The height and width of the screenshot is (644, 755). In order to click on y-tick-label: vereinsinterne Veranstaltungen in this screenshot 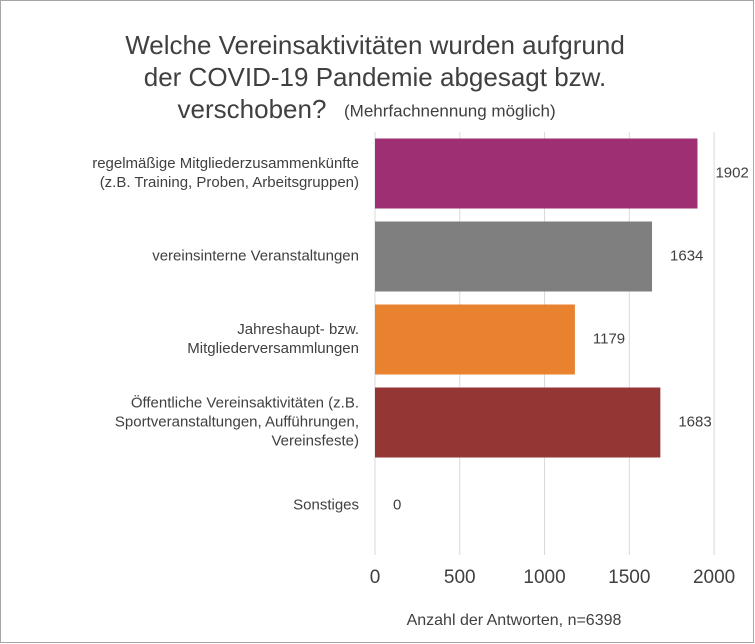, I will do `click(255, 255)`.